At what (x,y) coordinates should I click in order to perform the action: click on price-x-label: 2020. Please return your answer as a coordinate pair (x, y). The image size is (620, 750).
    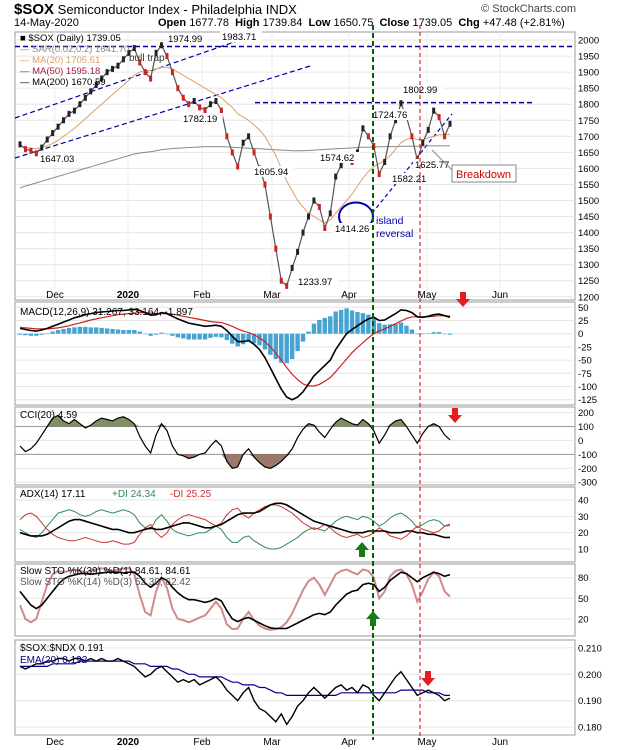
    Looking at the image, I should click on (128, 295).